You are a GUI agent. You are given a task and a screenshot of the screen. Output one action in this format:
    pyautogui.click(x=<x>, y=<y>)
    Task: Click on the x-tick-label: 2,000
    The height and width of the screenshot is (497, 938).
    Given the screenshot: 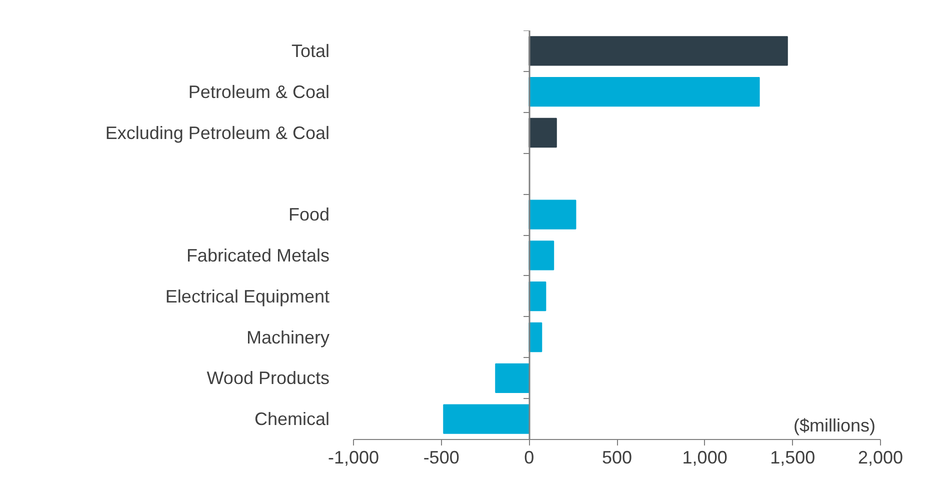 What is the action you would take?
    pyautogui.click(x=881, y=458)
    